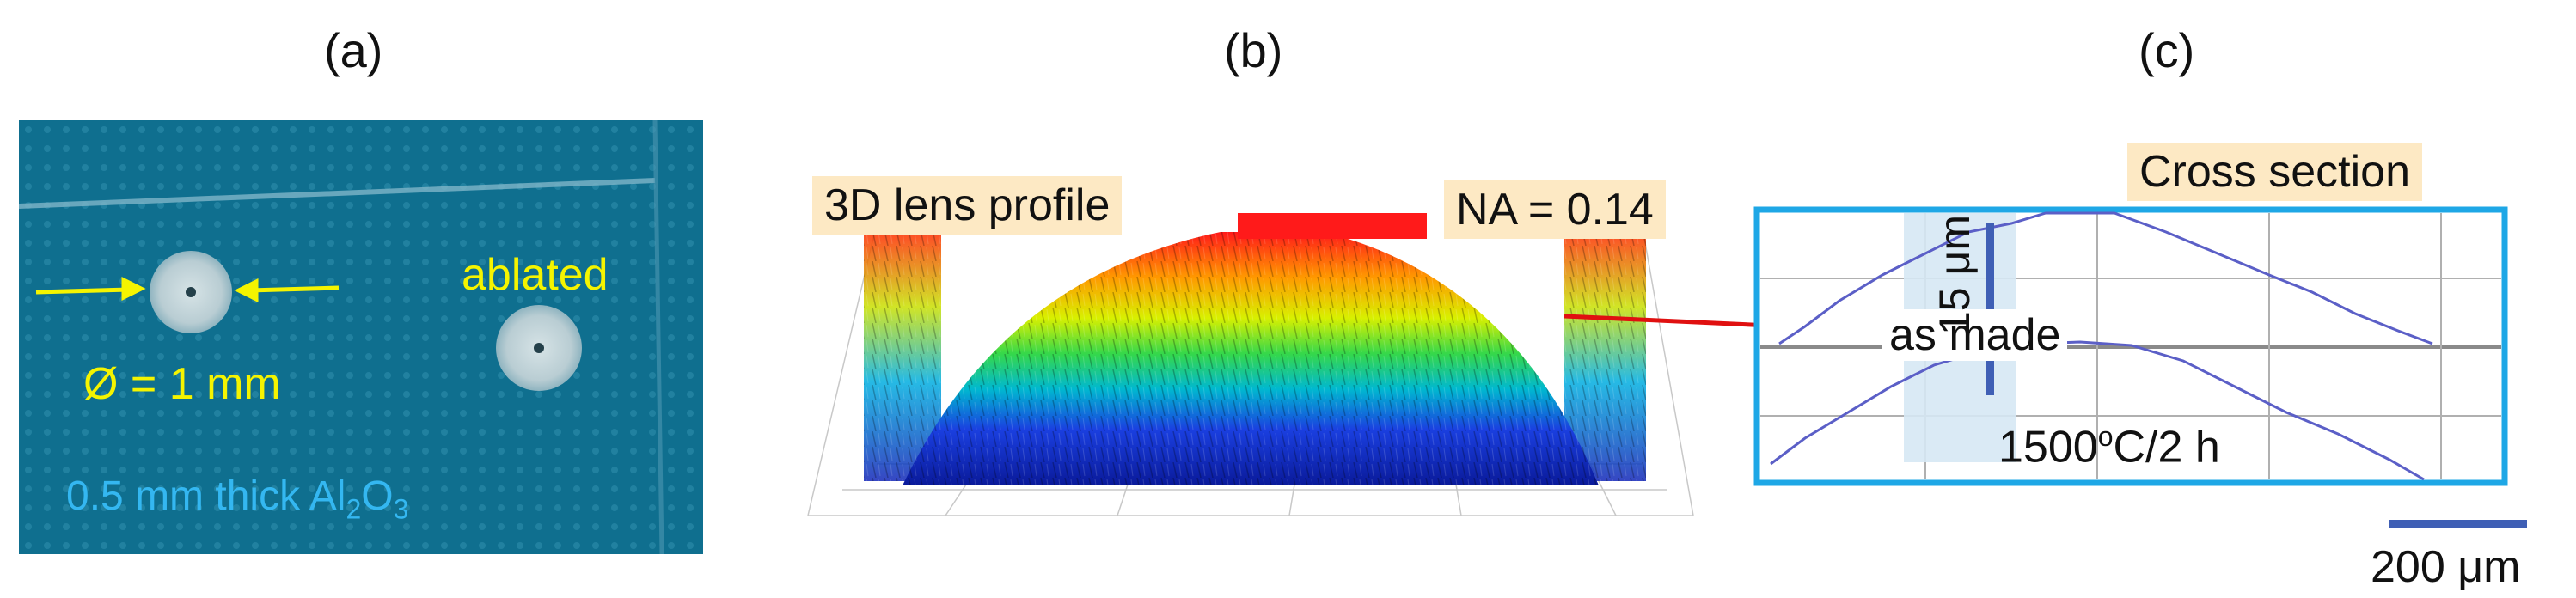  What do you see at coordinates (2097, 410) in the screenshot?
I see `trace-annealed` at bounding box center [2097, 410].